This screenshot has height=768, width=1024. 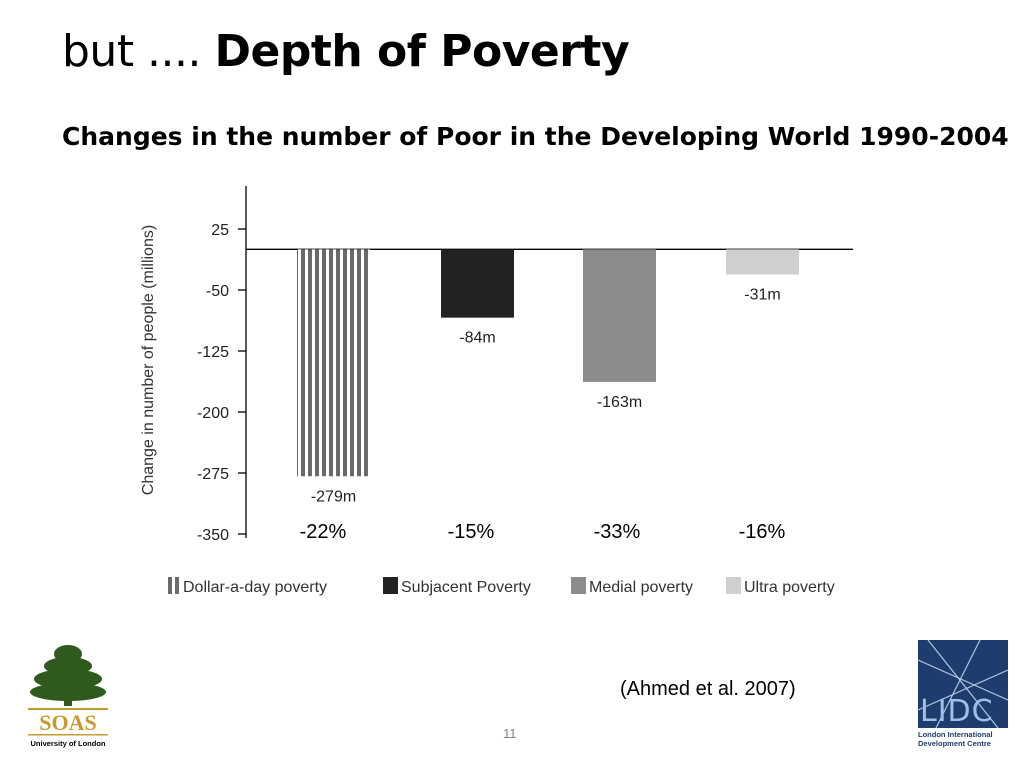 I want to click on percent-label-3: -16%, so click(x=762, y=532).